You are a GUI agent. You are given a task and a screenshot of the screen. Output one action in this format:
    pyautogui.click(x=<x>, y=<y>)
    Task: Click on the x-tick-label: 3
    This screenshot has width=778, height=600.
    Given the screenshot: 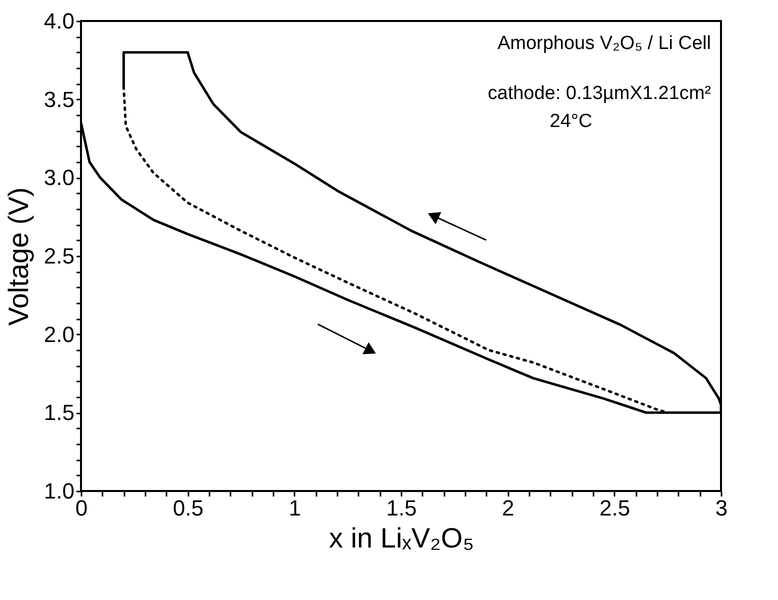 What is the action you would take?
    pyautogui.click(x=721, y=508)
    